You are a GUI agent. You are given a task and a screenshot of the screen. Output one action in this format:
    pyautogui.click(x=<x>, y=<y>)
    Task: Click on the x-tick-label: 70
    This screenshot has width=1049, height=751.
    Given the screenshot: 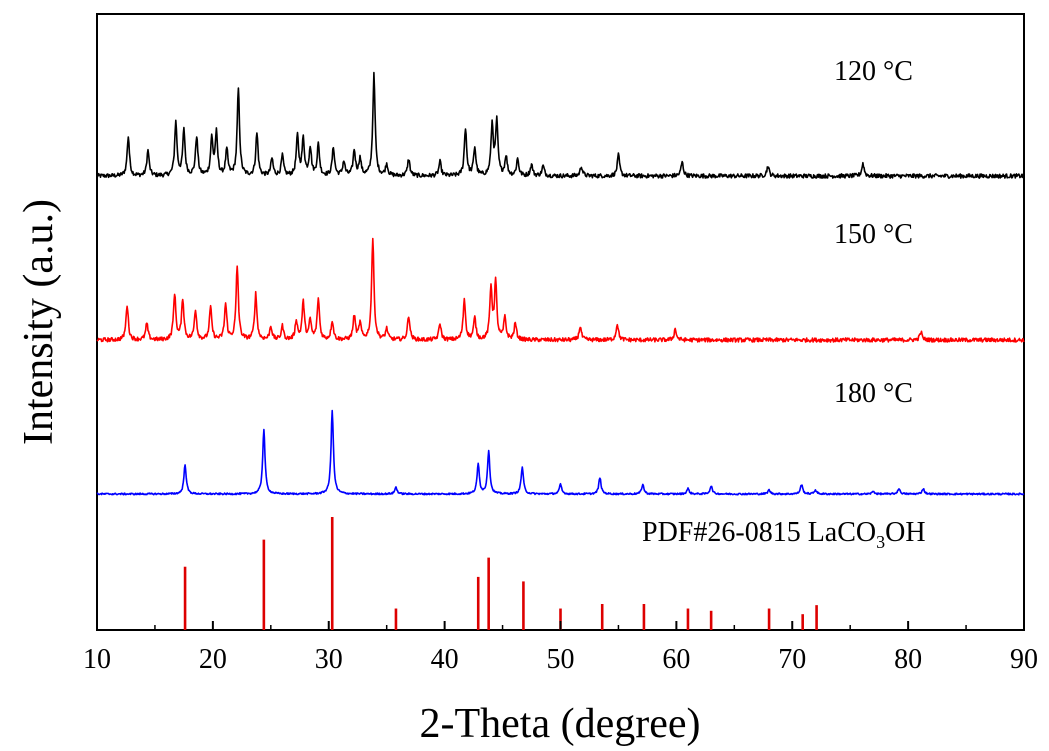 What is the action you would take?
    pyautogui.click(x=792, y=659)
    